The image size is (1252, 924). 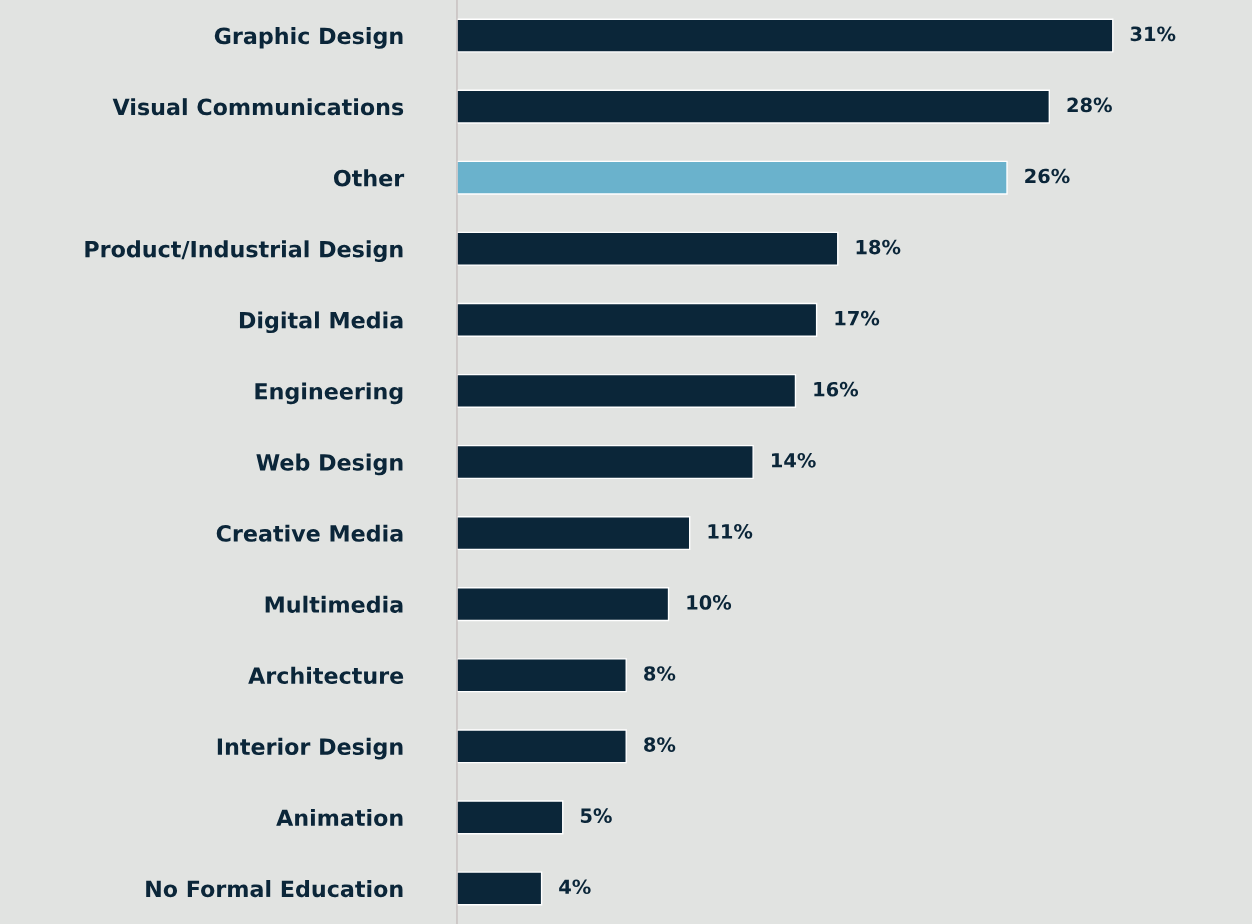 I want to click on data-label: 28%, so click(x=1089, y=105).